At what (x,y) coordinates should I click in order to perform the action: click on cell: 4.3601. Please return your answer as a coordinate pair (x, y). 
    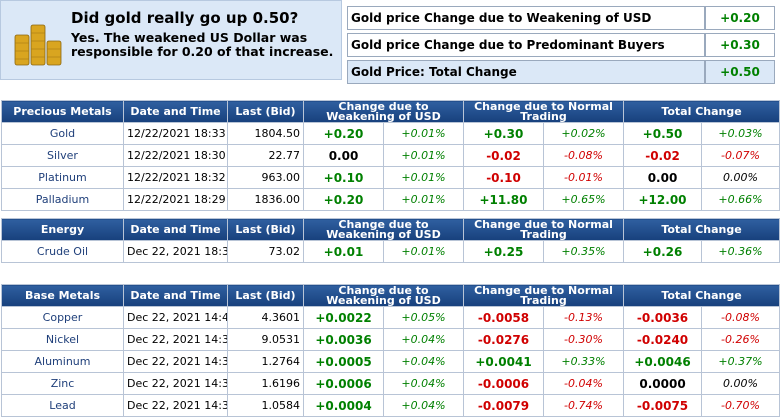
    Looking at the image, I should click on (265, 317).